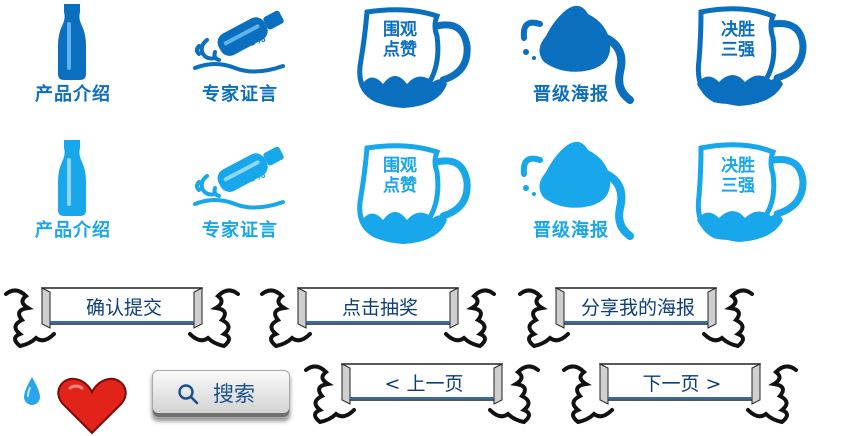 The width and height of the screenshot is (849, 436). What do you see at coordinates (234, 394) in the screenshot?
I see `search-label: 搜索` at bounding box center [234, 394].